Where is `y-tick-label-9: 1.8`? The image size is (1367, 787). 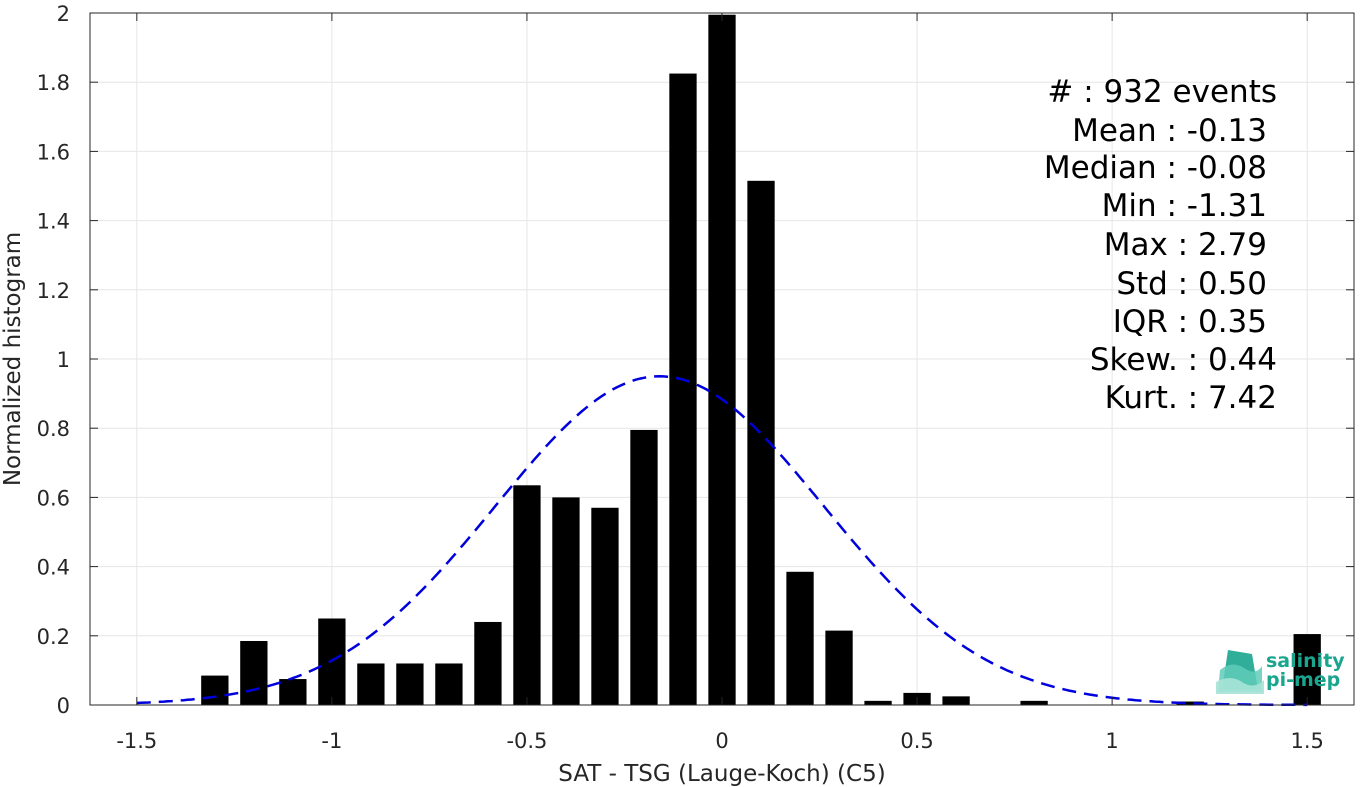 y-tick-label-9: 1.8 is located at coordinates (53, 83).